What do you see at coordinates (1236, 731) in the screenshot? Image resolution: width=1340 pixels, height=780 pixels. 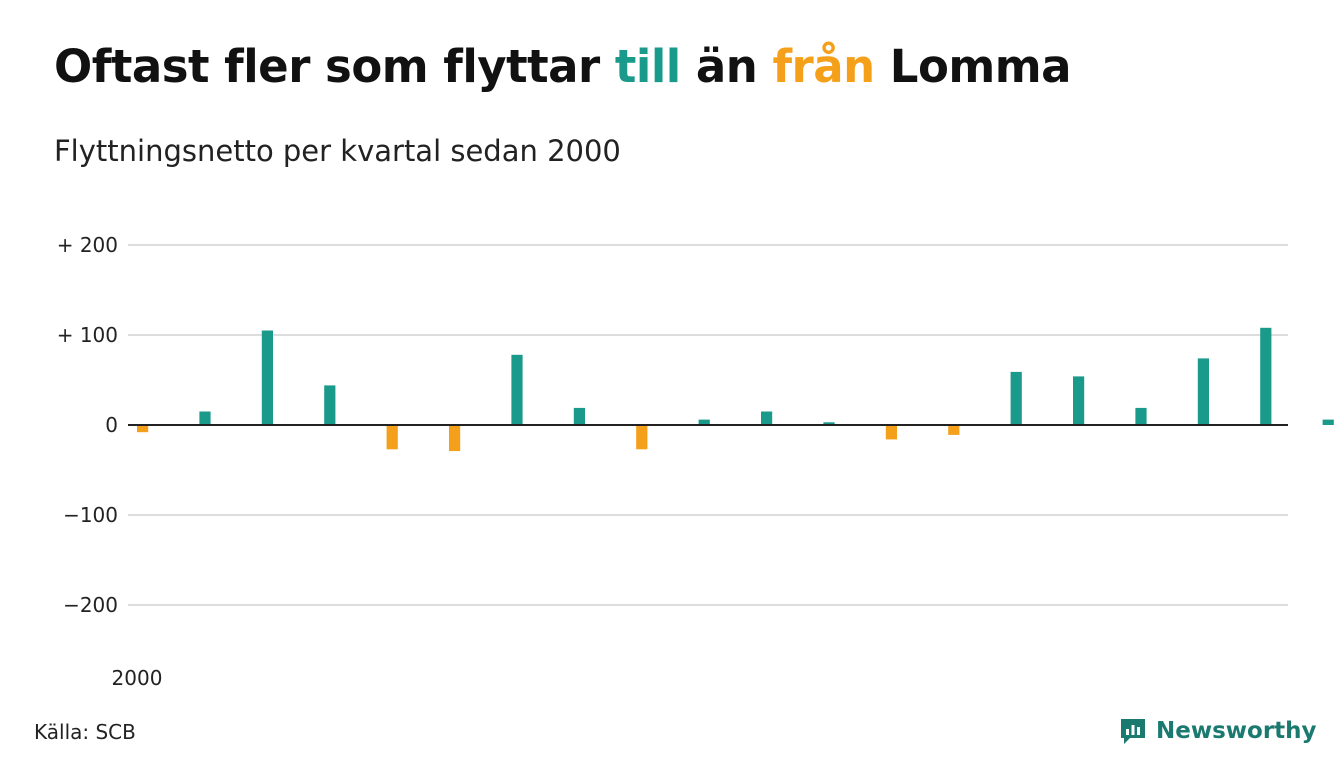 I see `brand-name: Newsworthy` at bounding box center [1236, 731].